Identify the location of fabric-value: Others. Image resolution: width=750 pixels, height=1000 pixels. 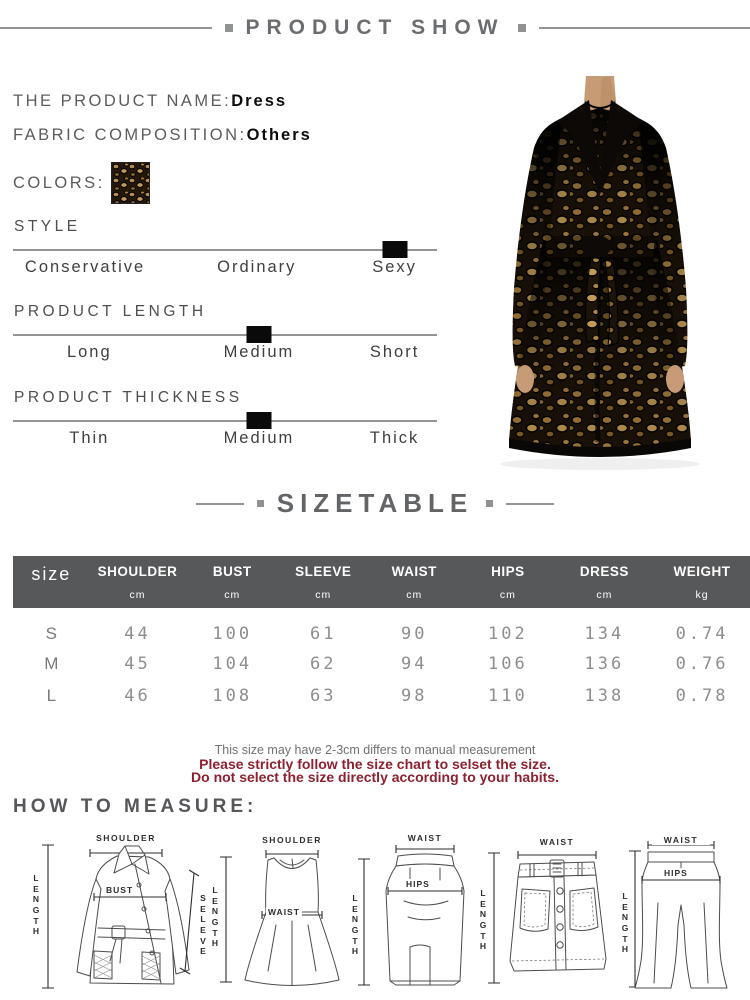
(279, 135).